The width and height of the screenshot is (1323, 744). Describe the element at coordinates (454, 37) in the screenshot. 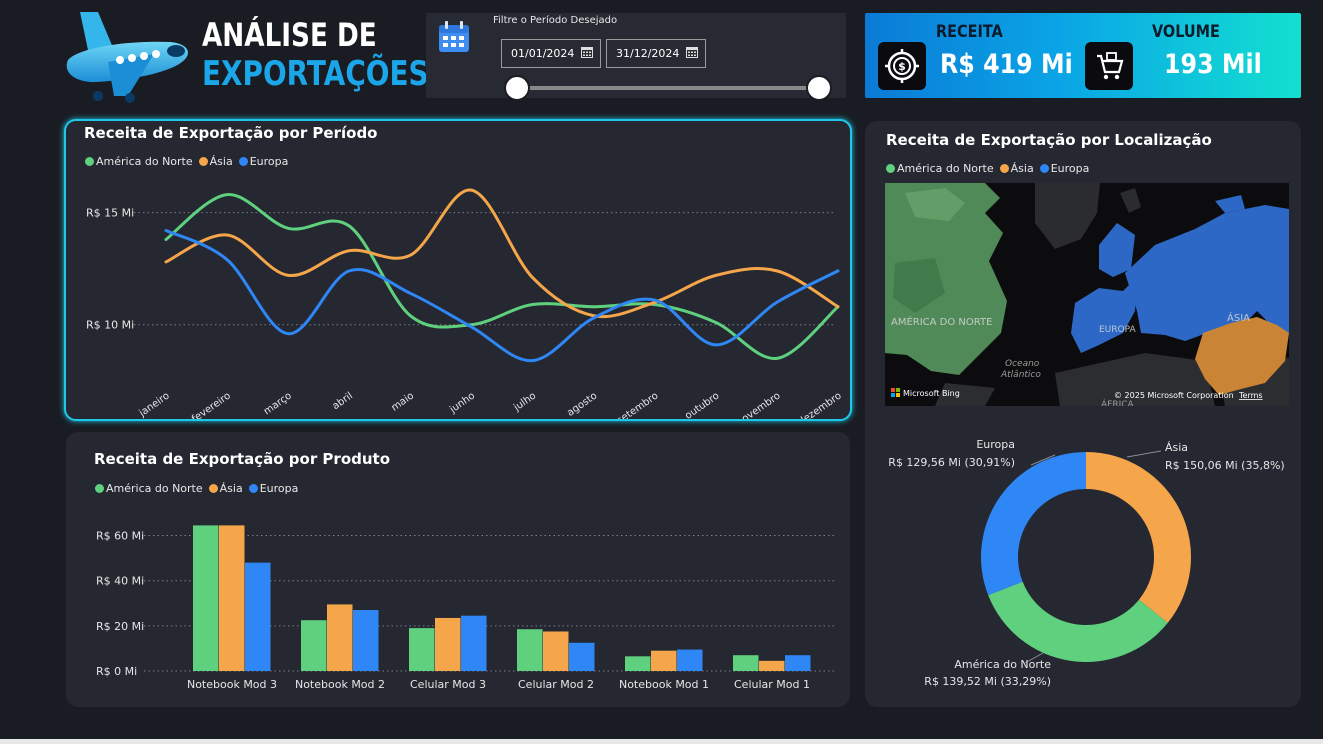

I see `calendar-icon` at that location.